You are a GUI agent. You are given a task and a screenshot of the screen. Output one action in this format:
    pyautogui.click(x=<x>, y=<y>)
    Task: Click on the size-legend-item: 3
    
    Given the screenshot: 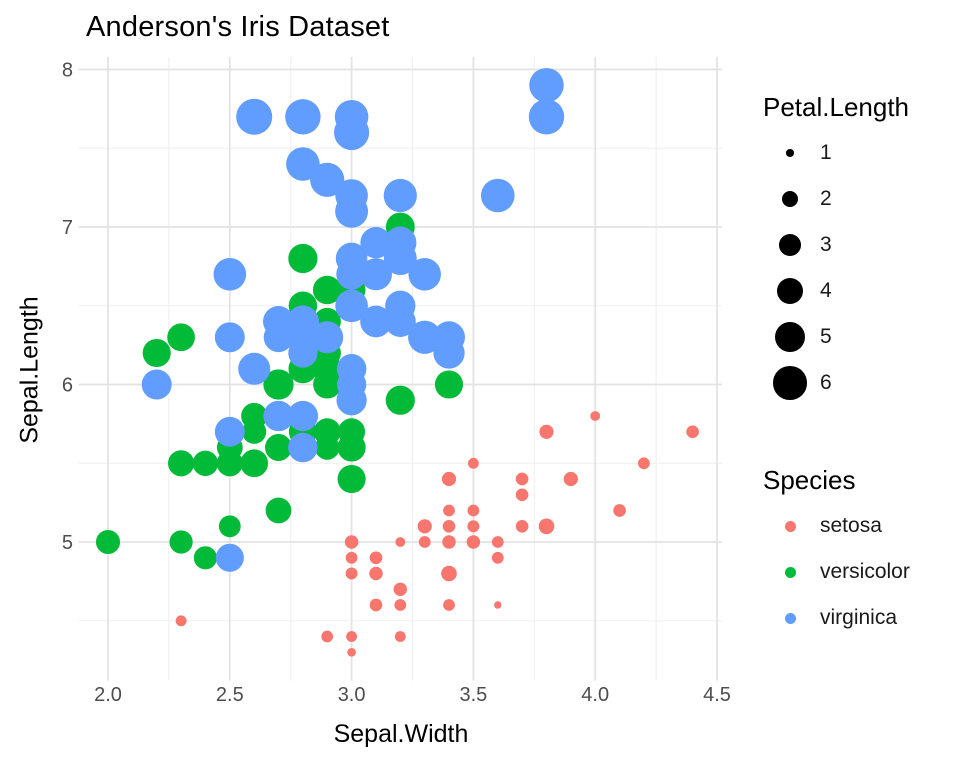 What is the action you would take?
    pyautogui.click(x=838, y=245)
    